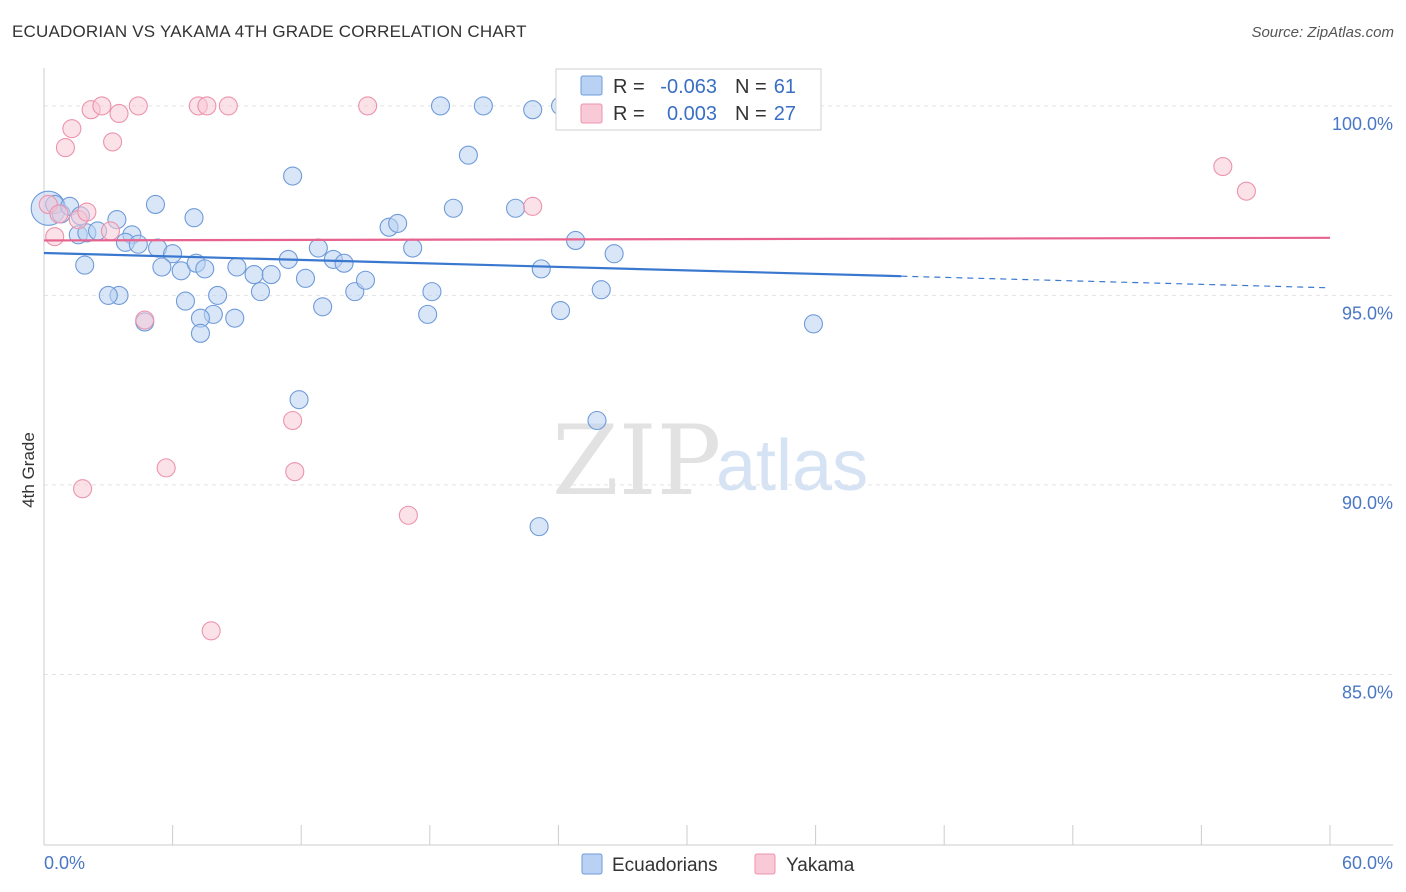 Image resolution: width=1406 pixels, height=892 pixels. What do you see at coordinates (1362, 124) in the screenshot?
I see `y-tick-label-0: 100.0%` at bounding box center [1362, 124].